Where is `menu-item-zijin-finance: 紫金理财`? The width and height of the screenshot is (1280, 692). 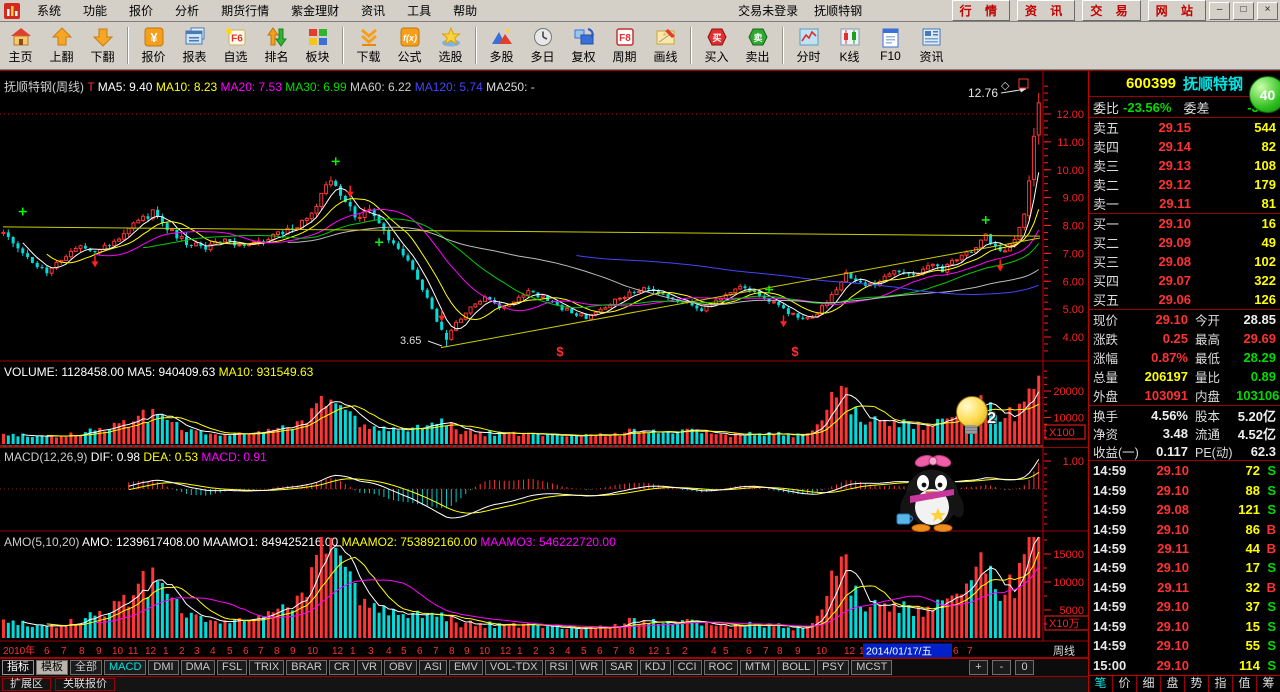
menu-item-zijin-finance: 紫金理财 is located at coordinates (315, 11).